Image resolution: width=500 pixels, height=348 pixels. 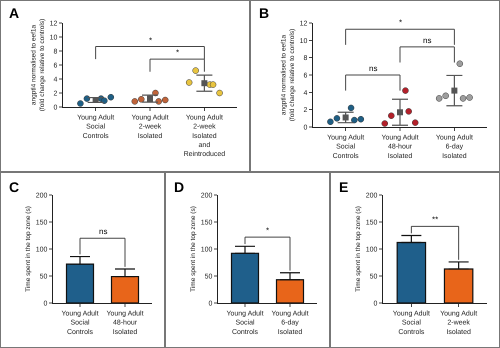 I want to click on chart-title: B, so click(x=264, y=13).